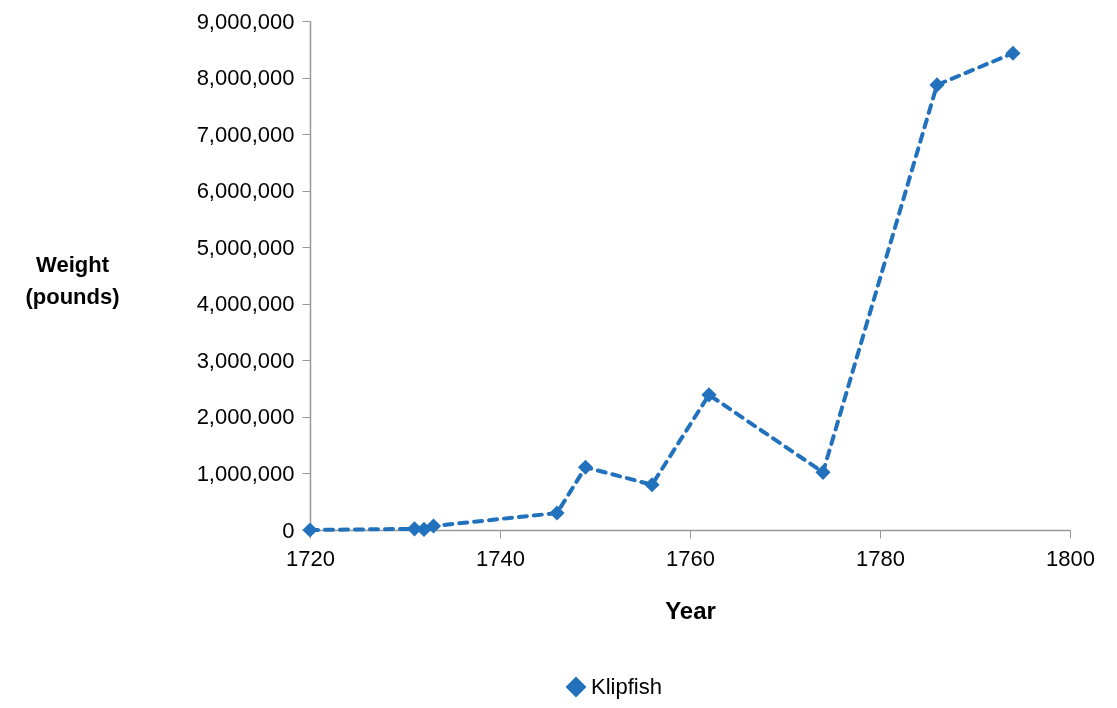 Image resolution: width=1117 pixels, height=708 pixels. I want to click on x-tick-label: 1780, so click(880, 558).